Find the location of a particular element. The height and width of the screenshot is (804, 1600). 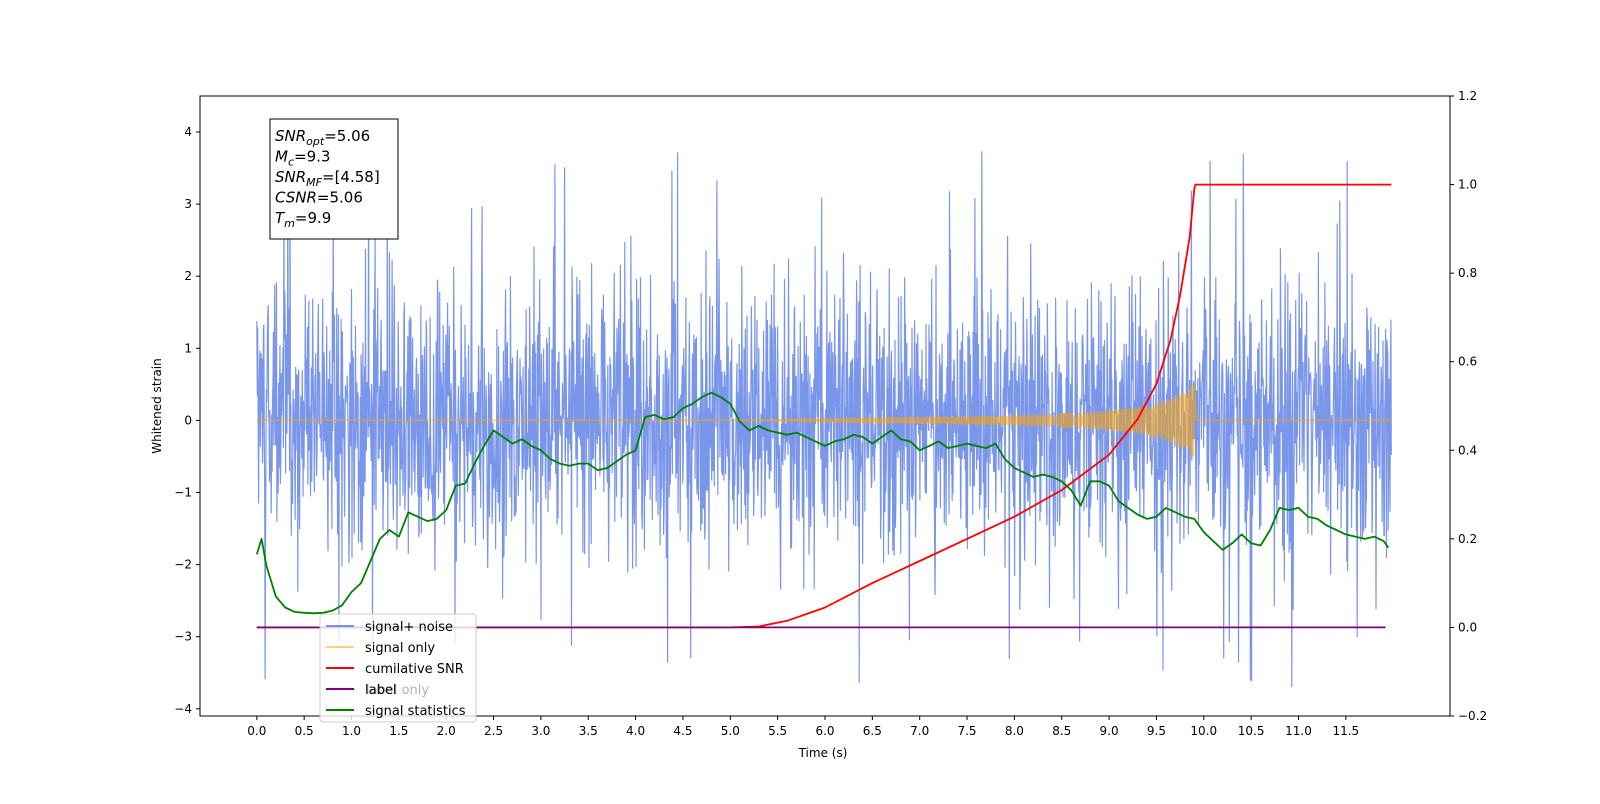

stats-line: Mc=9.3 is located at coordinates (302, 158).